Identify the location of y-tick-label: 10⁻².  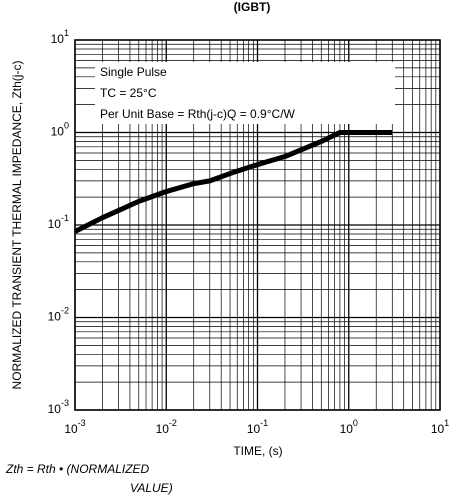
(58, 315).